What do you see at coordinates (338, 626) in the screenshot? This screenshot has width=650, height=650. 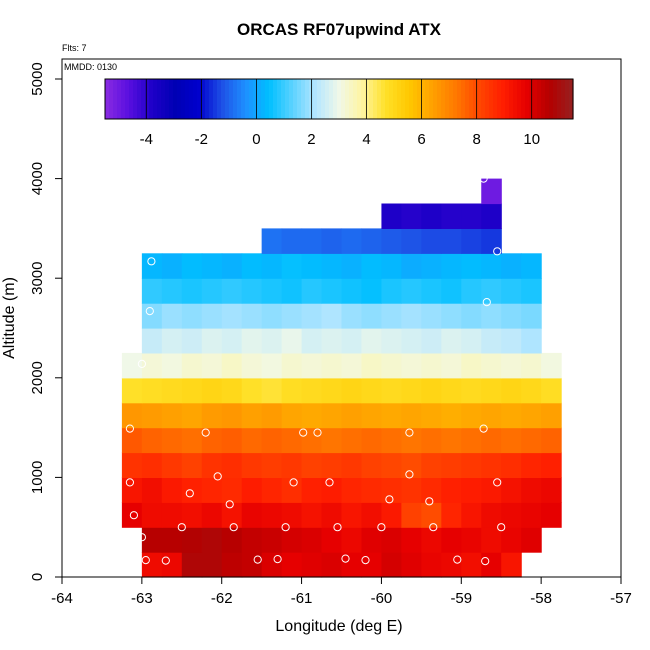 I see `x-axis-label: Longitude (deg E)` at bounding box center [338, 626].